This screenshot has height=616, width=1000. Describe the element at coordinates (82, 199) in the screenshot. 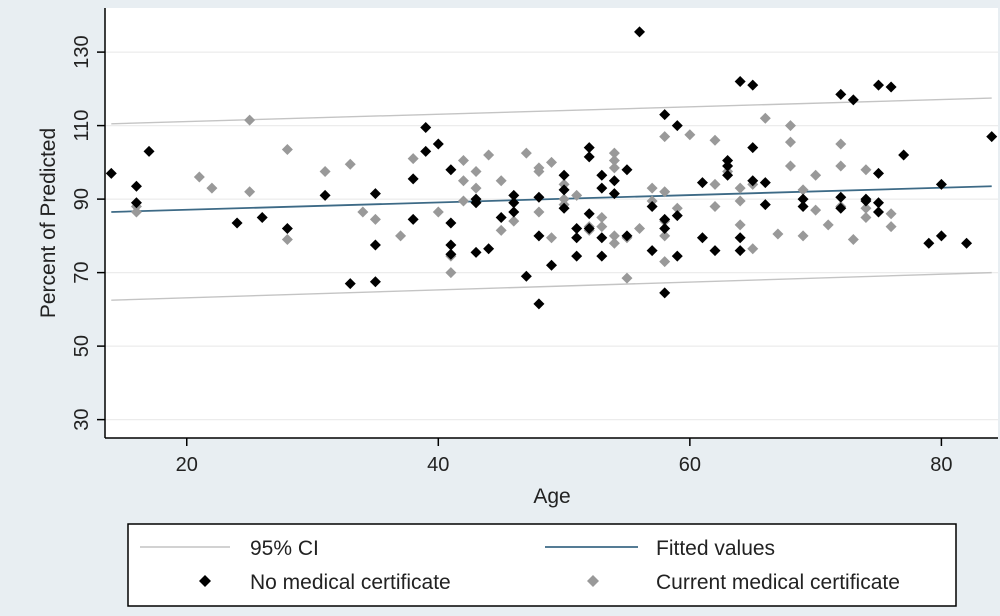

I see `y-tick-label-90: 90` at that location.